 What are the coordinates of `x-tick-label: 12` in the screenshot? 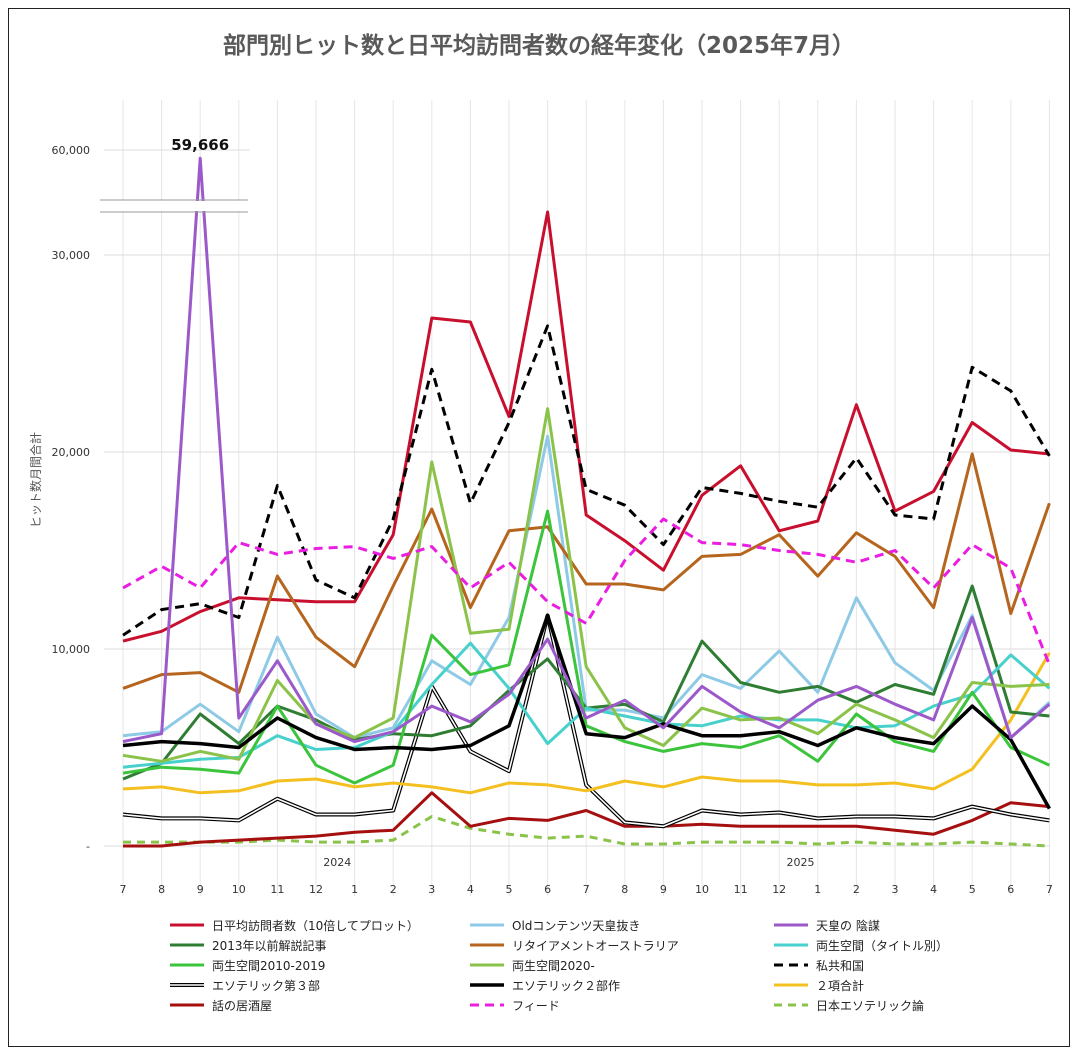 It's located at (316, 889).